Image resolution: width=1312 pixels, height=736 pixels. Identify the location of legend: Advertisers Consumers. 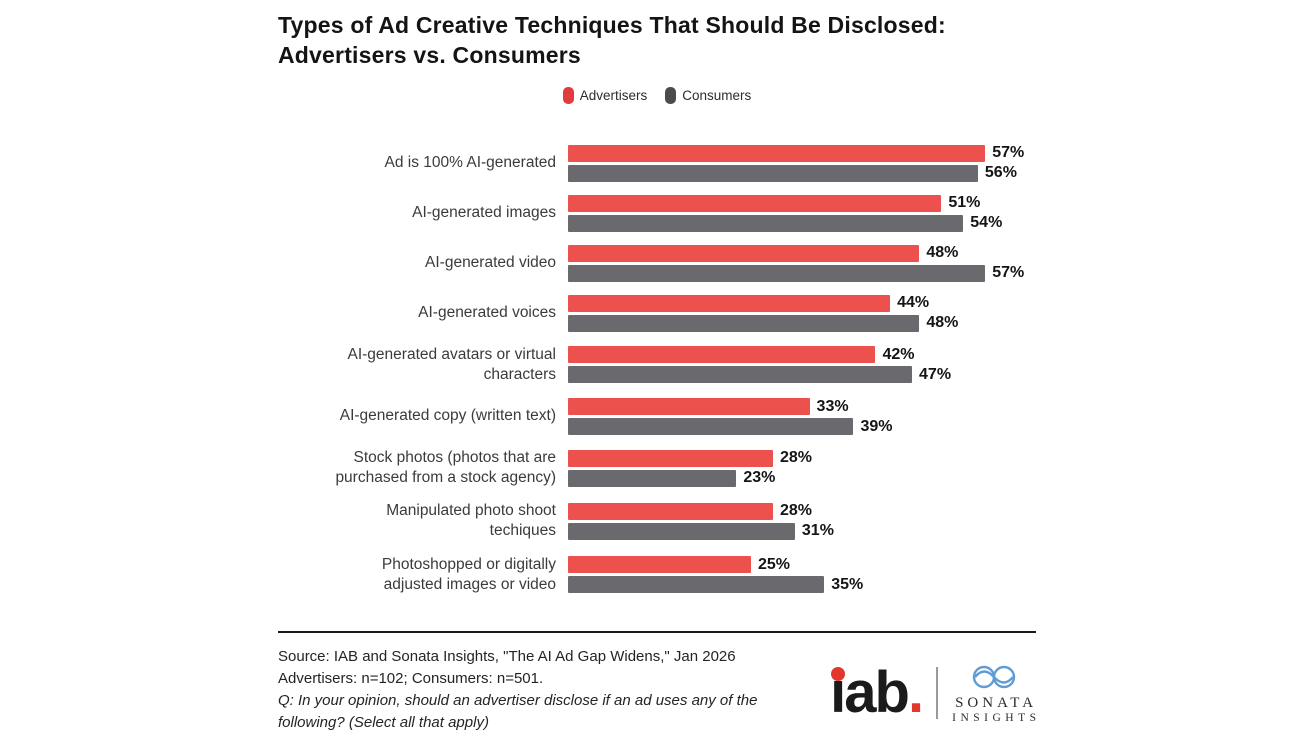
(657, 96).